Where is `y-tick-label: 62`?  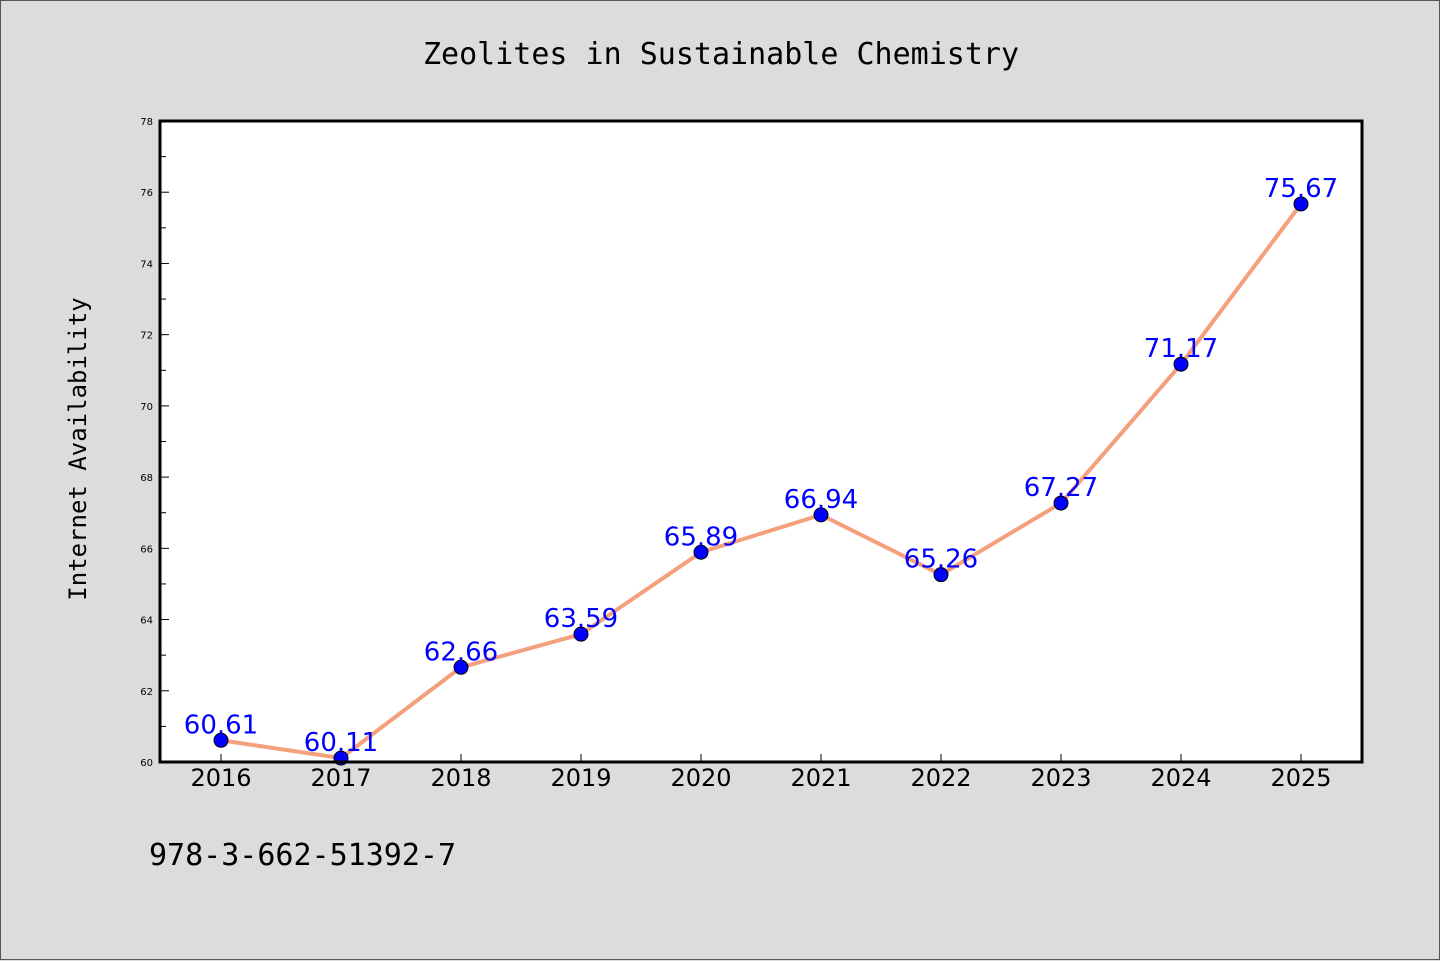
y-tick-label: 62 is located at coordinates (146, 692).